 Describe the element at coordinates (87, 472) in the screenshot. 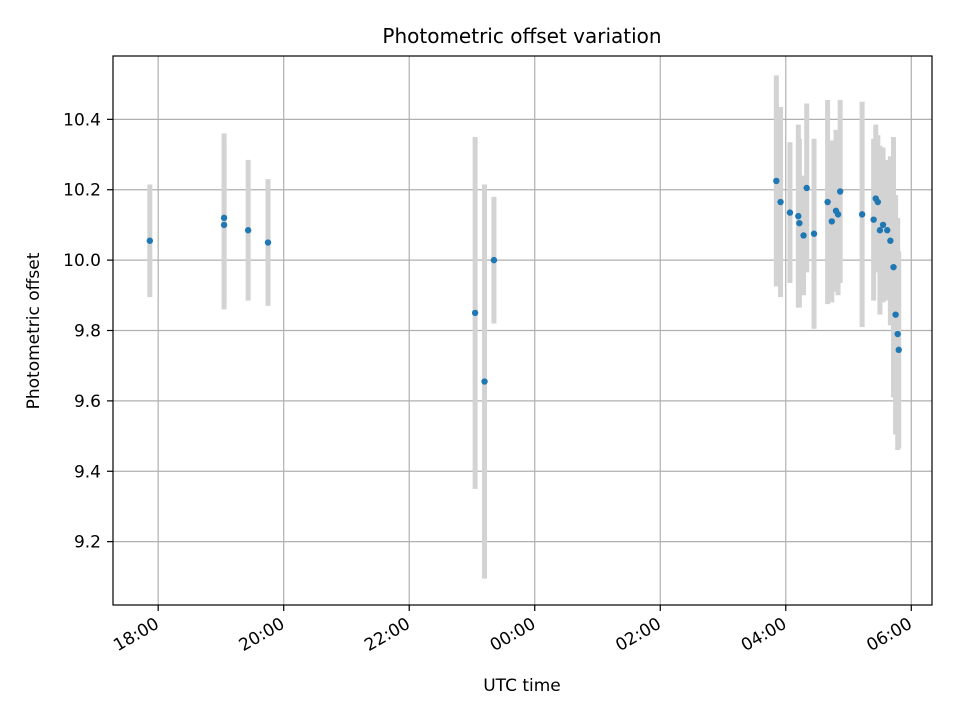

I see `y-tick-label: 9.4` at that location.